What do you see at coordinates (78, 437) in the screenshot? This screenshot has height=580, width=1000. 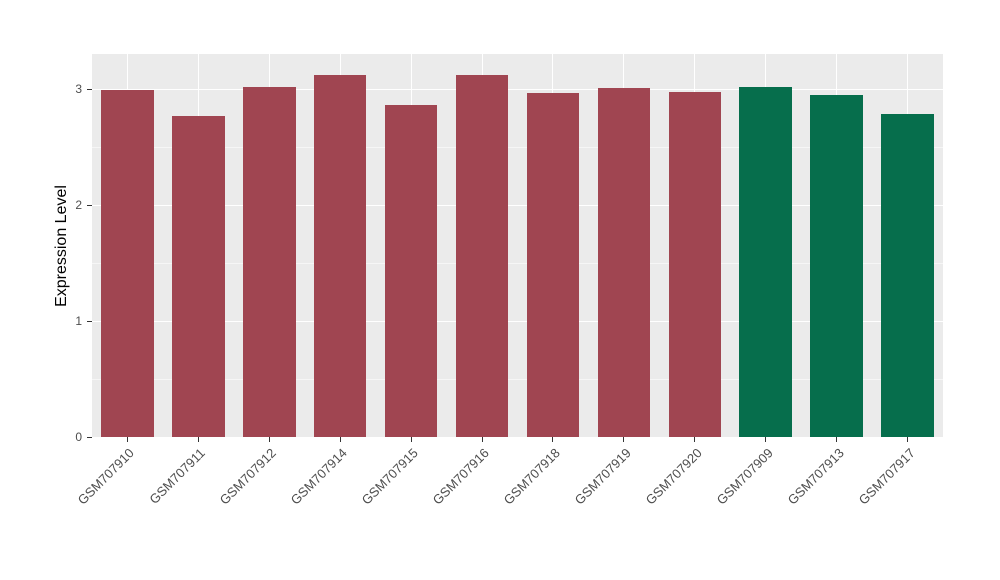 I see `y-tick-label: 0` at bounding box center [78, 437].